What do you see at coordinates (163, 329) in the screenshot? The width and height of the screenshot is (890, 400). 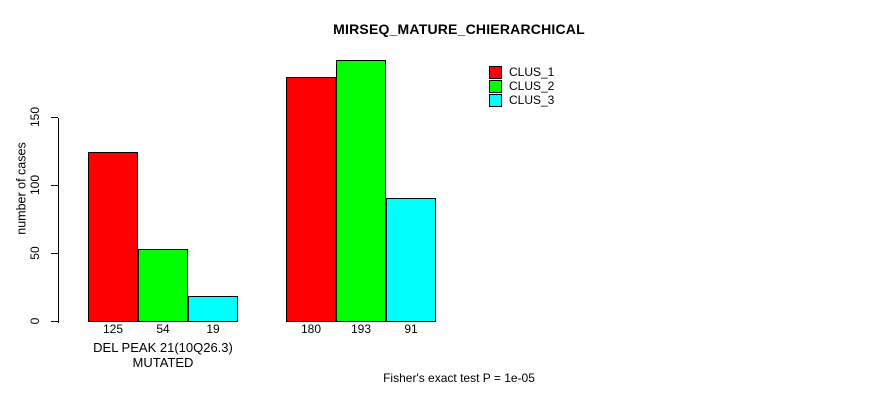 I see `bar-value-label: 54` at bounding box center [163, 329].